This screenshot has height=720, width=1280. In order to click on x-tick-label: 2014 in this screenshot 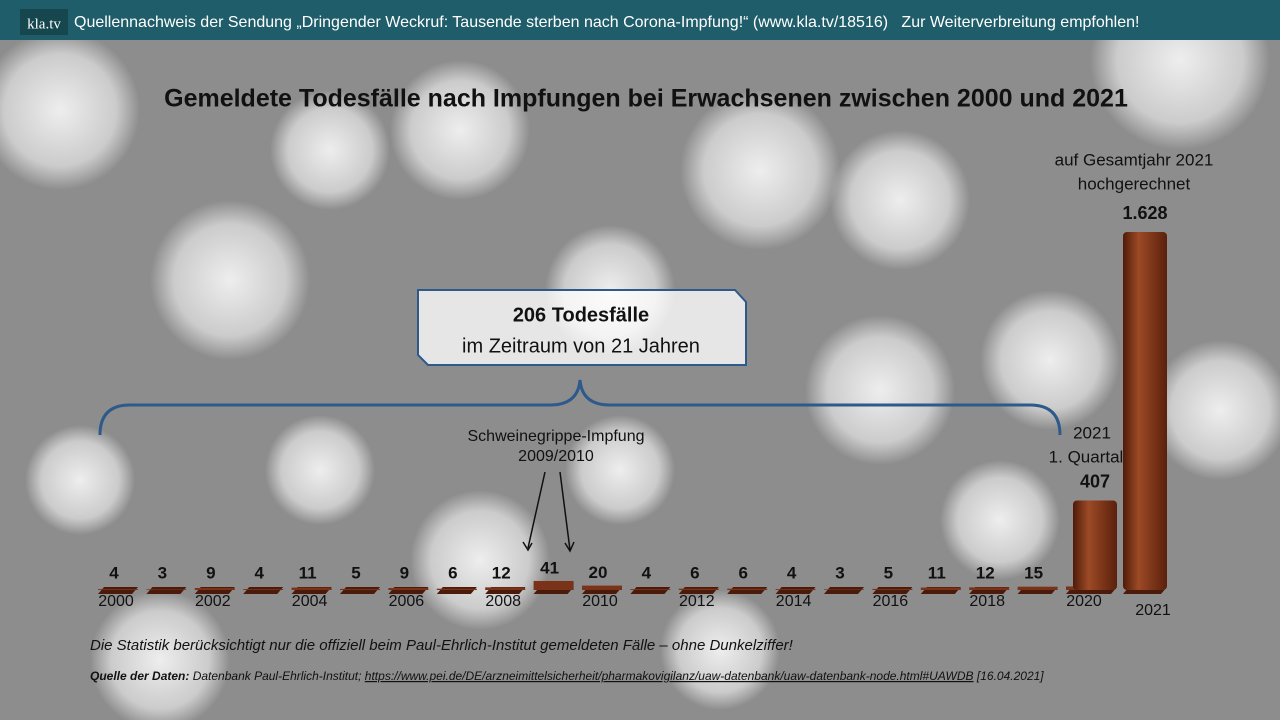, I will do `click(794, 601)`.